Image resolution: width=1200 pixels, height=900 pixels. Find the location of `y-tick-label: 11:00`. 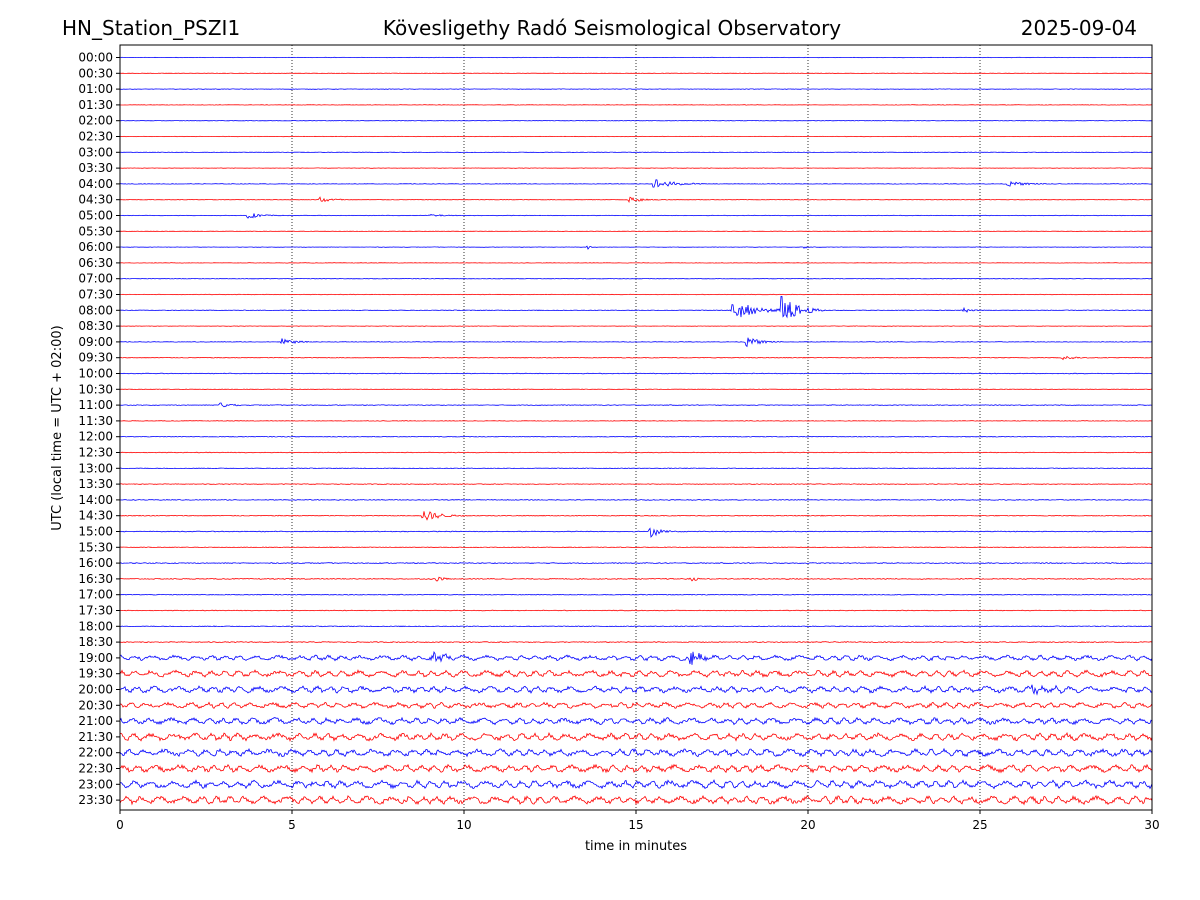

y-tick-label: 11:00 is located at coordinates (95, 405).